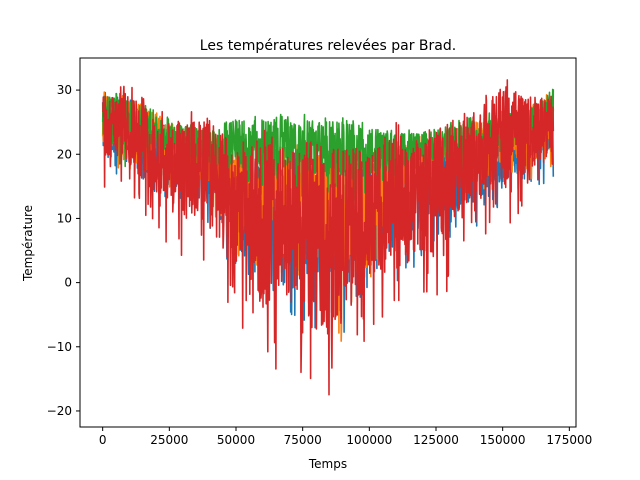  I want to click on y-tick-label: 10, so click(64, 218).